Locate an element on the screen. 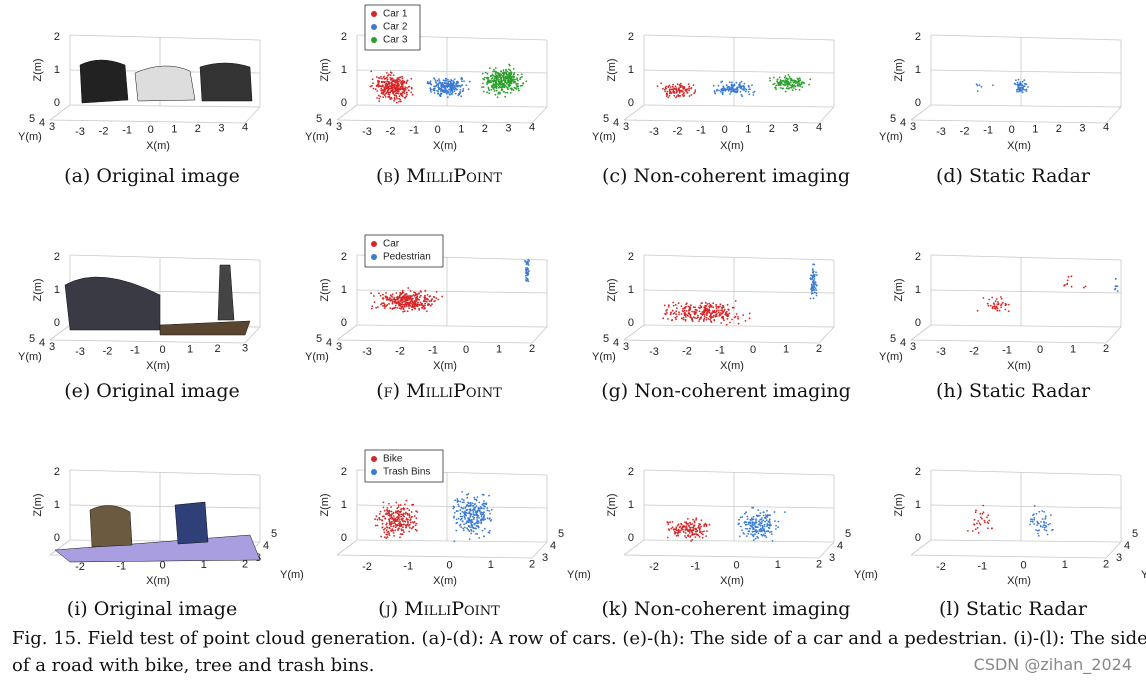 This screenshot has width=1146, height=686. legend-label: Pedestrian is located at coordinates (407, 257).